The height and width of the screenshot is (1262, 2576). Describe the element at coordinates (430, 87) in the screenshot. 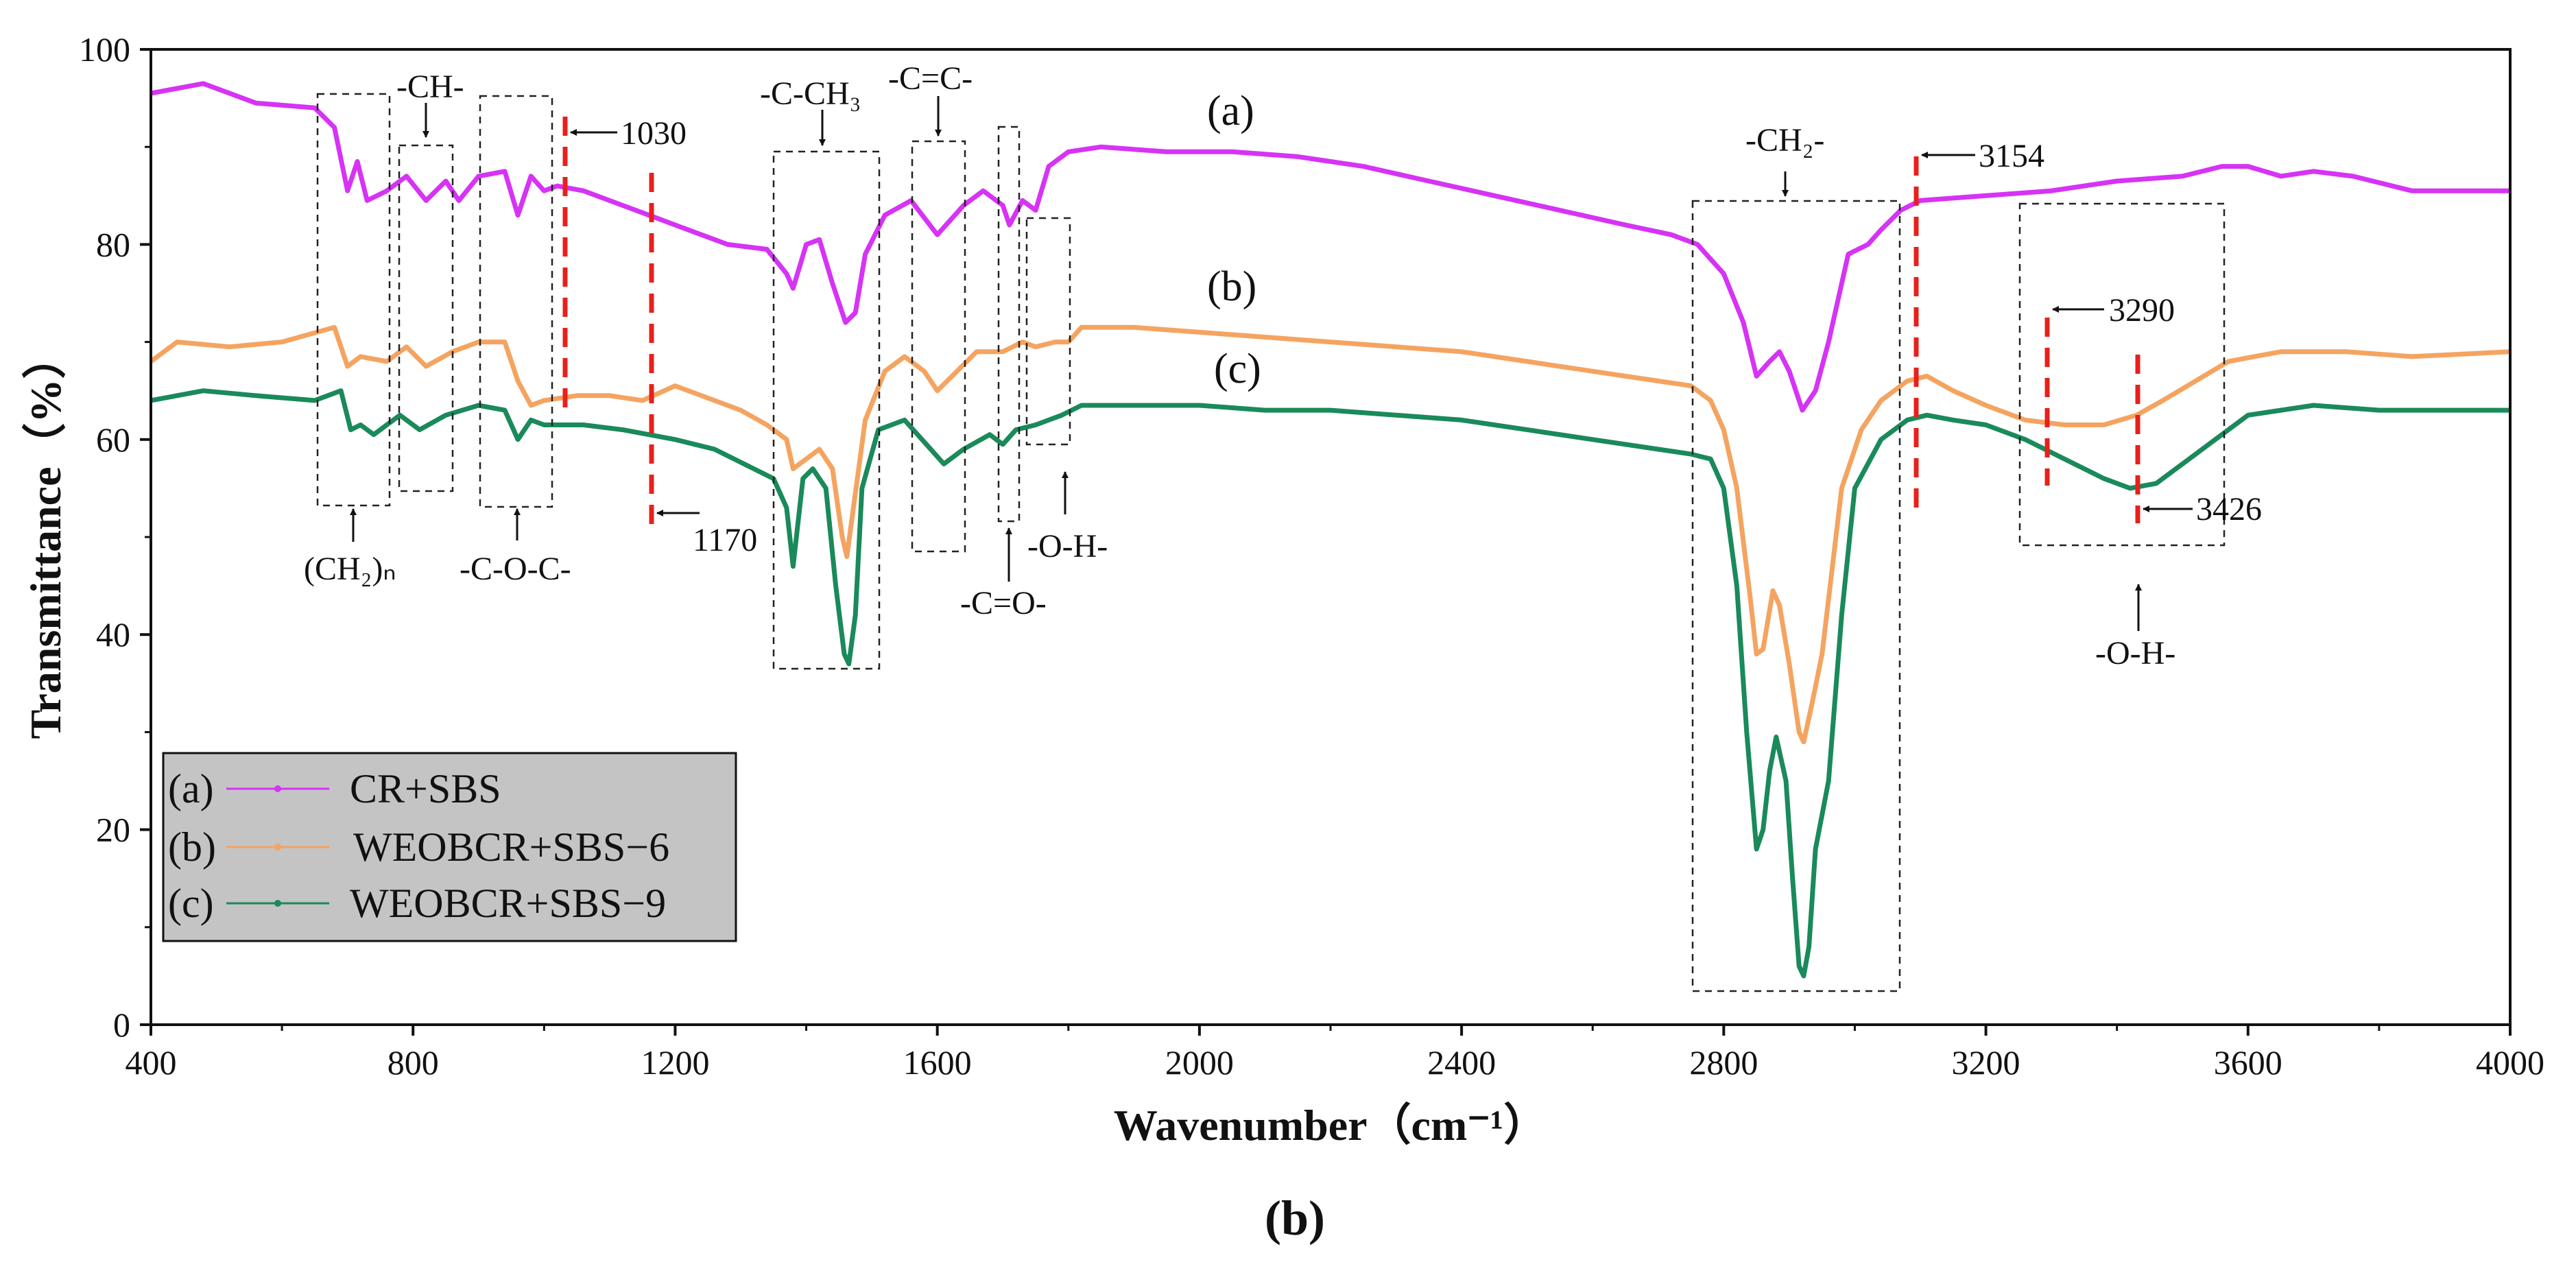

I see `label-ch: -CH-` at that location.